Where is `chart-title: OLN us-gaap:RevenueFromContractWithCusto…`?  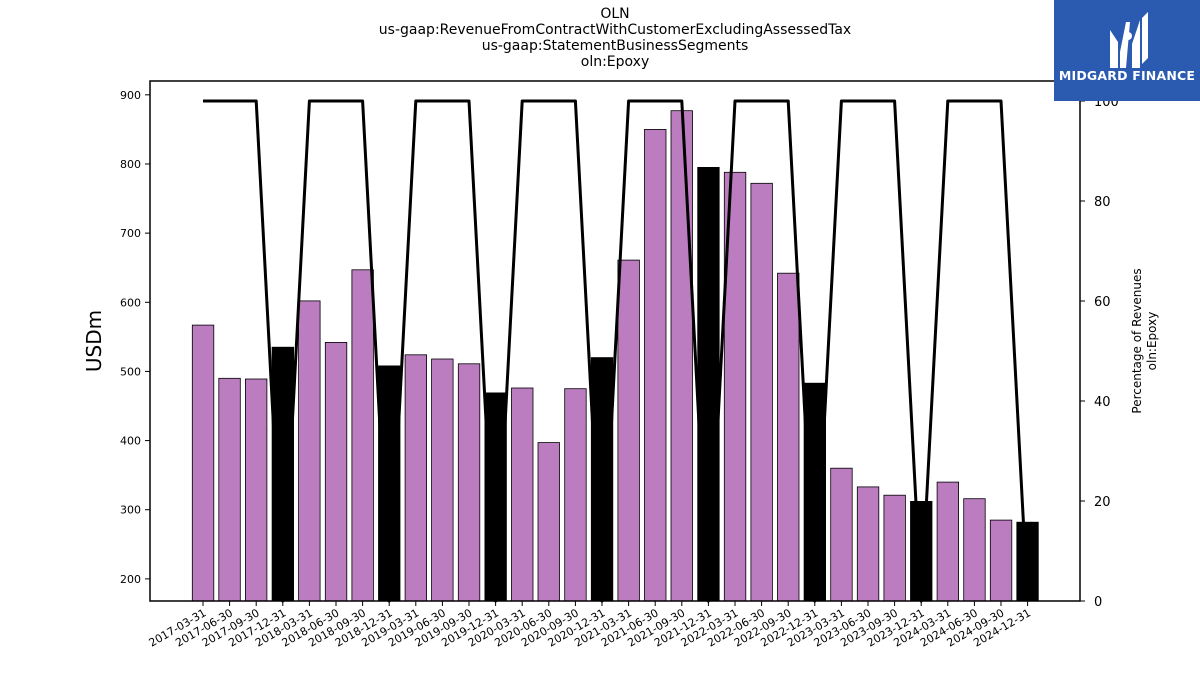 chart-title: OLN us-gaap:RevenueFromContractWithCusto… is located at coordinates (600, 38).